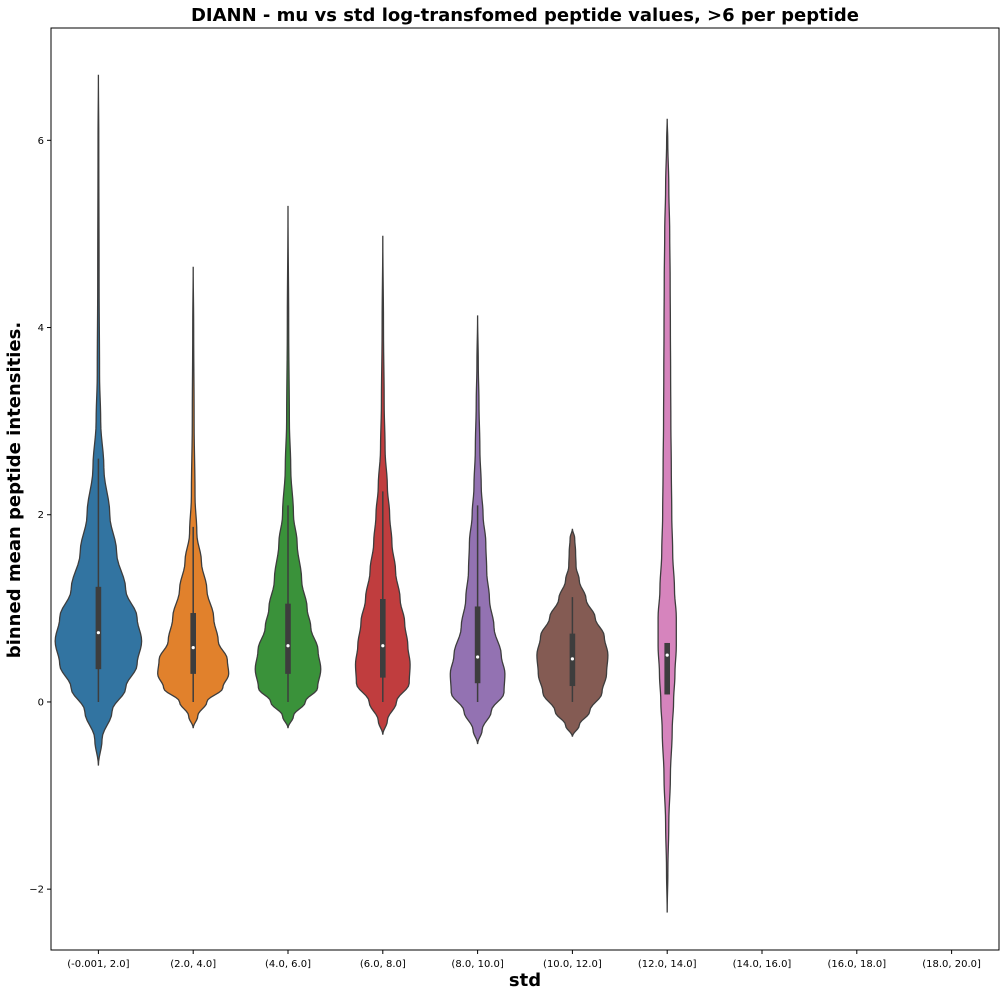 The image size is (1006, 997). What do you see at coordinates (477, 964) in the screenshot?
I see `x-tick-label: (8.0, 10.0]` at bounding box center [477, 964].